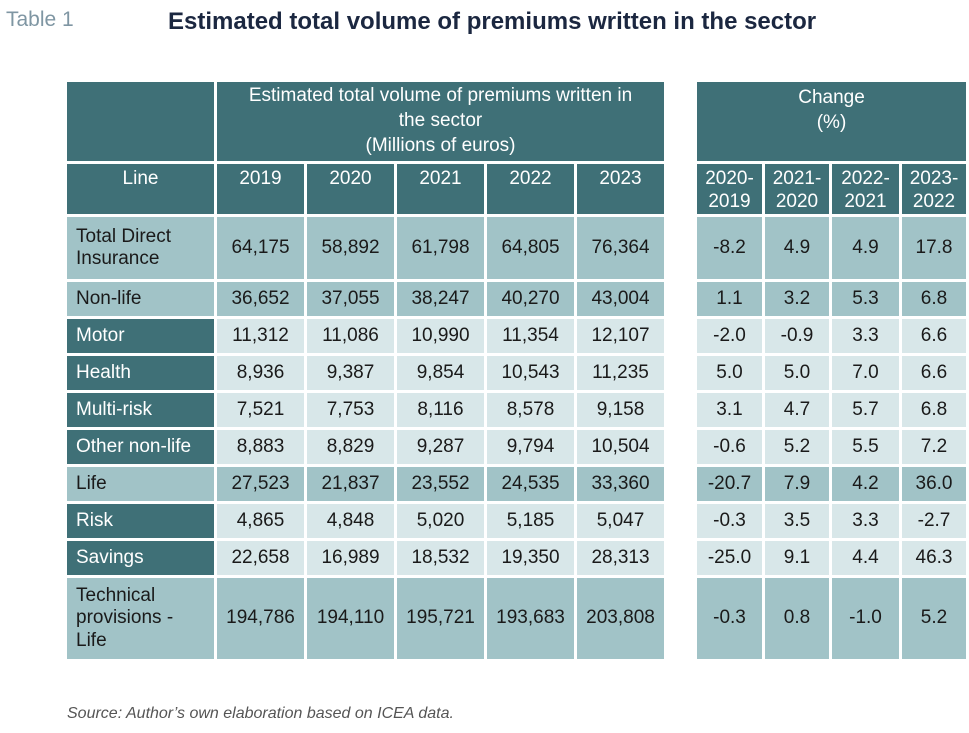 The image size is (969, 733). I want to click on volume-cell: 5,185, so click(532, 522).